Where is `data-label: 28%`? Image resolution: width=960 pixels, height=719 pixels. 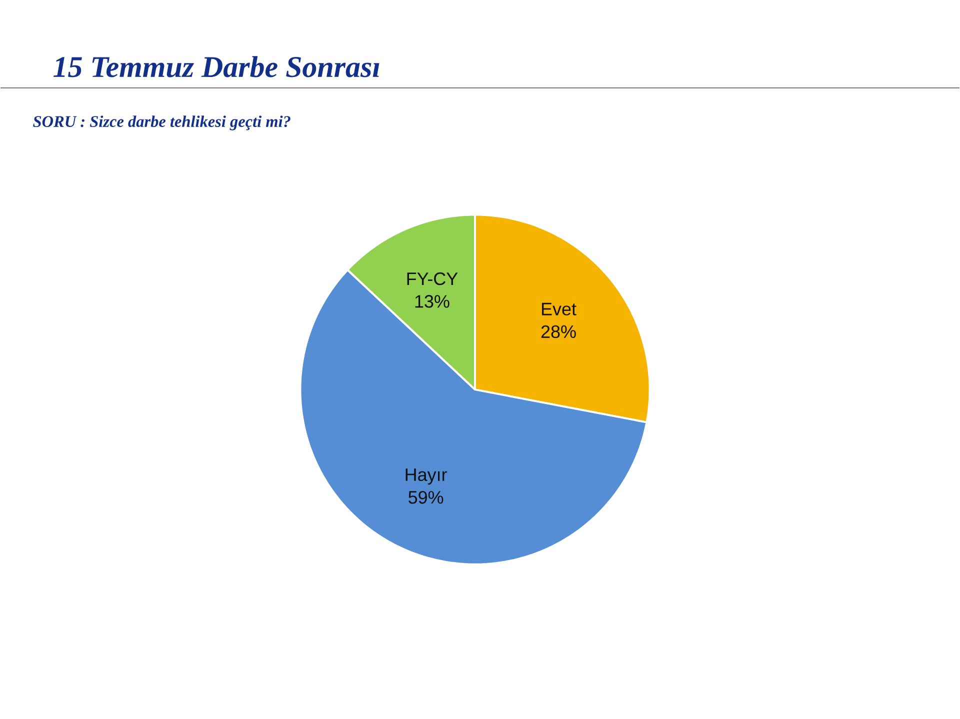
data-label: 28% is located at coordinates (558, 331).